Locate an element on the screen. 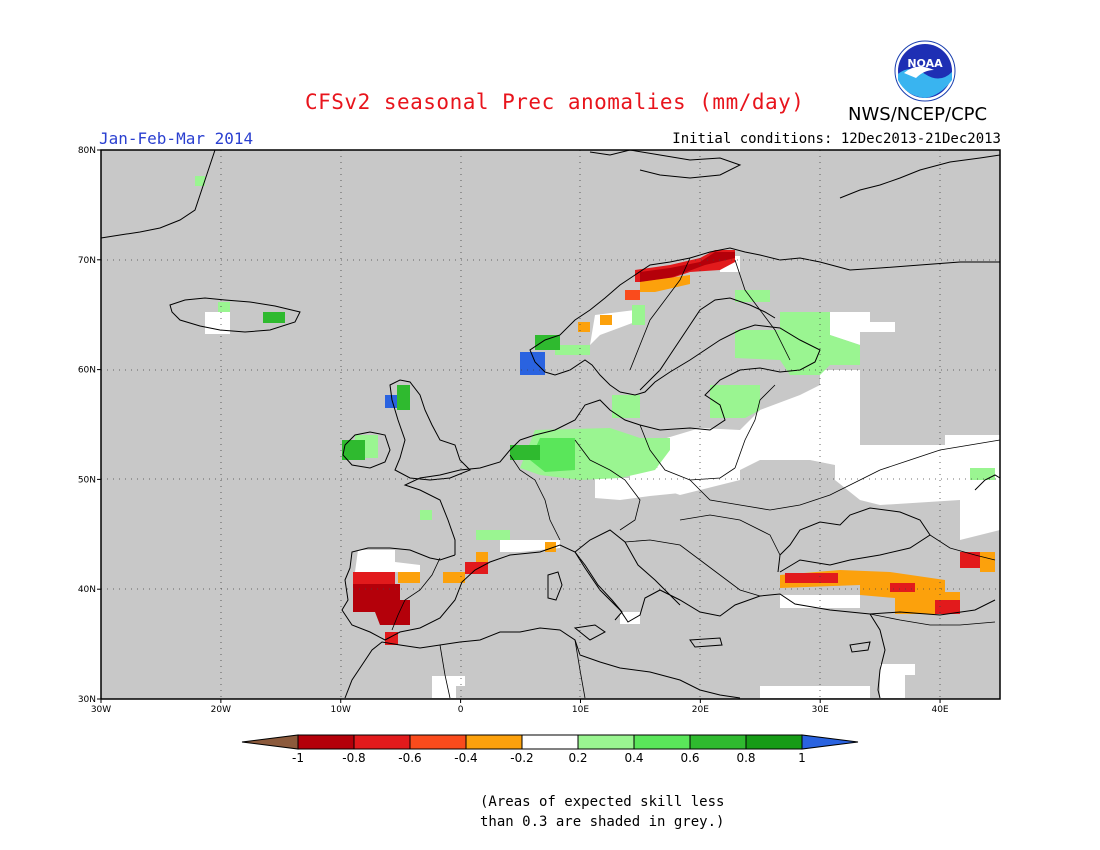 Image resolution: width=1100 pixels, height=850 pixels. dry-region-turkey-e is located at coordinates (902, 587).